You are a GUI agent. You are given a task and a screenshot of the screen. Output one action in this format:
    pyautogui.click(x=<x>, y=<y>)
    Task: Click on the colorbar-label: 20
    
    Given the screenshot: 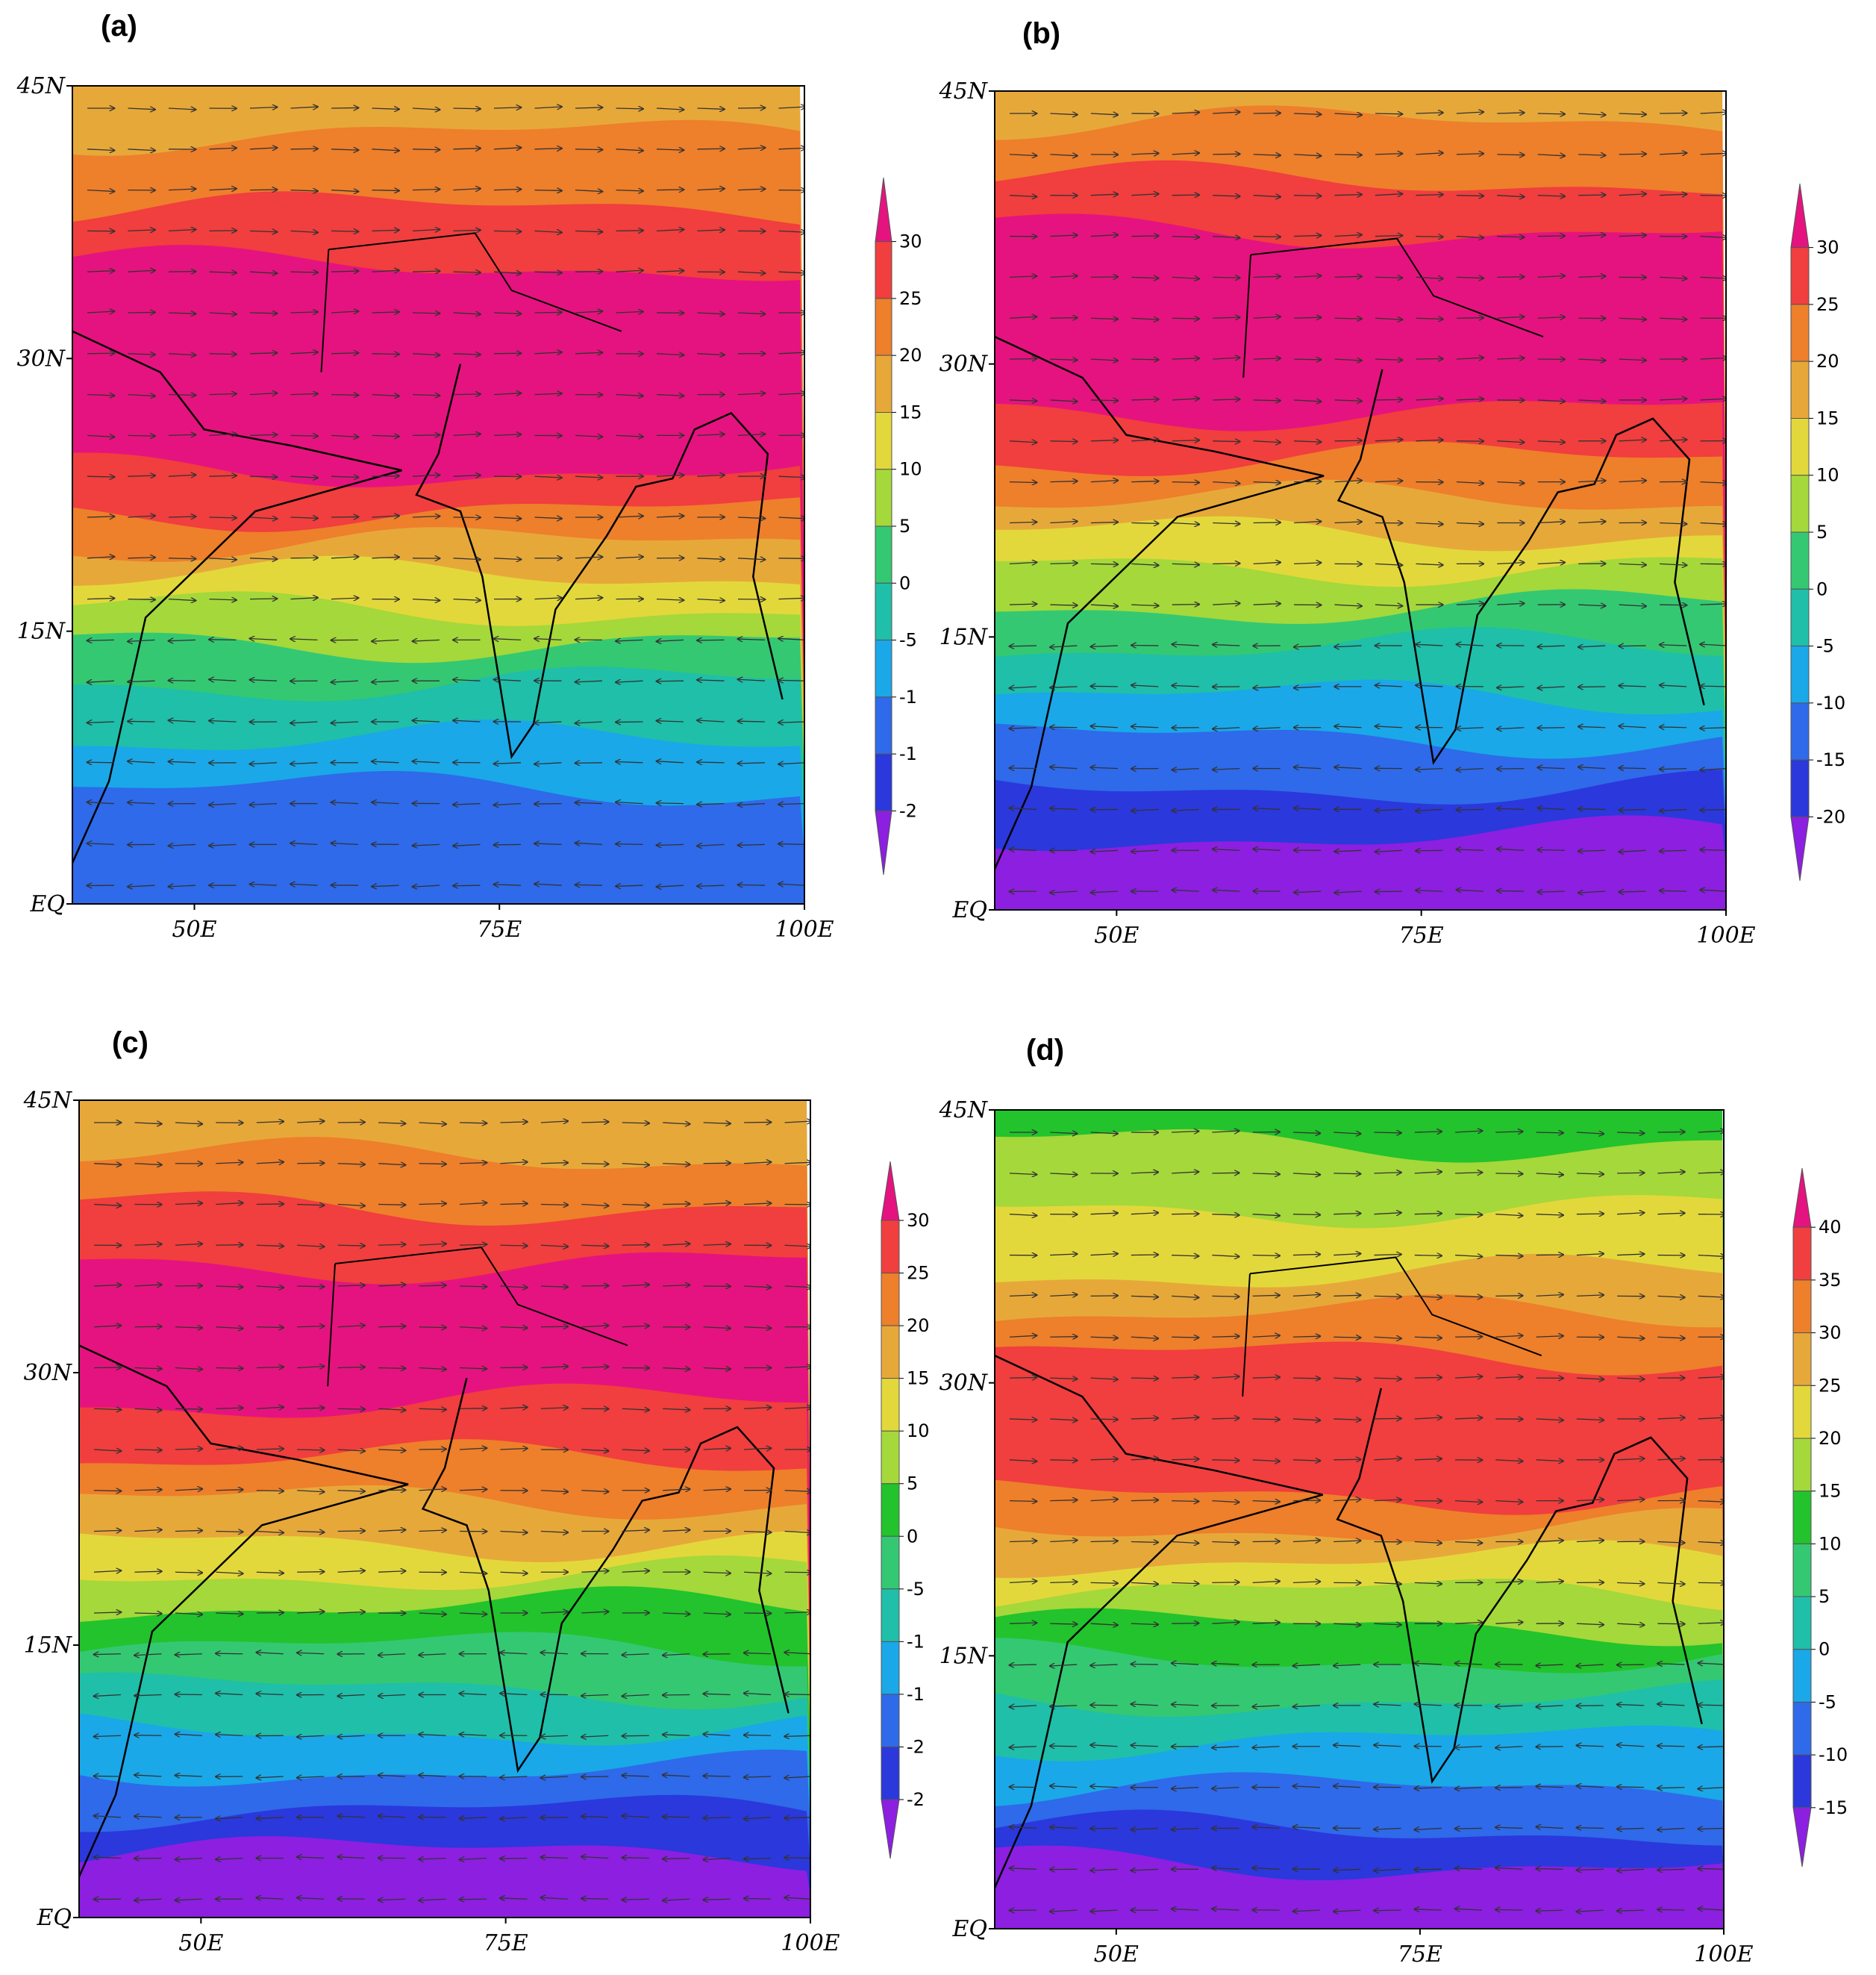 What is the action you would take?
    pyautogui.click(x=1830, y=1438)
    